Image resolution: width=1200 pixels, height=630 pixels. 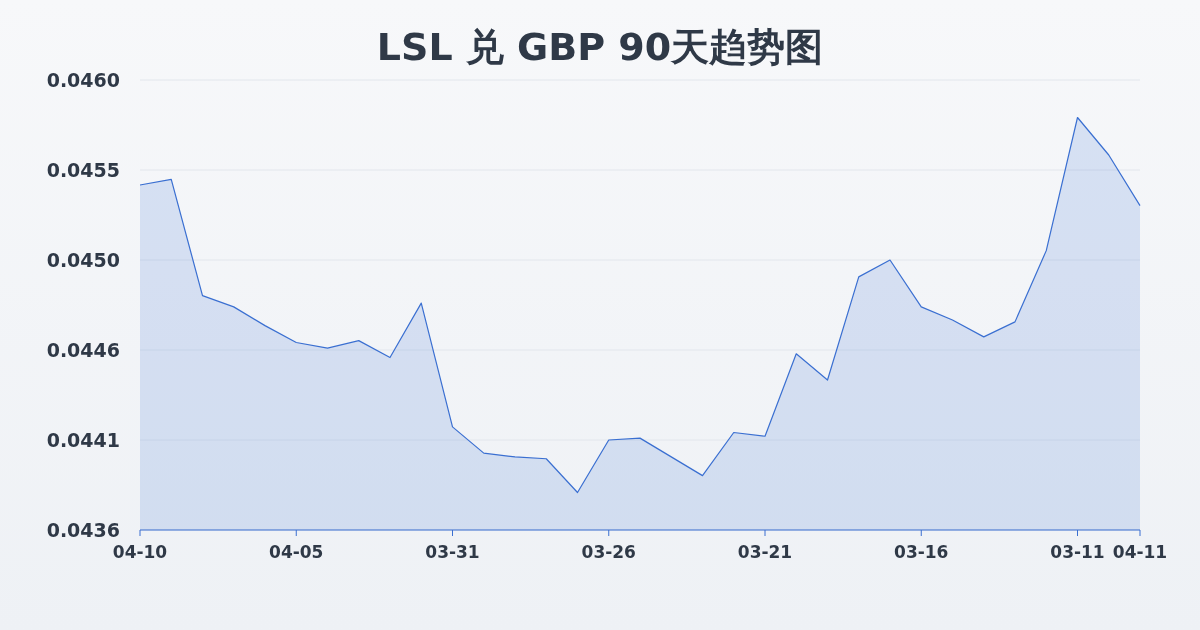 What do you see at coordinates (608, 552) in the screenshot?
I see `x-tick-label: 03-26` at bounding box center [608, 552].